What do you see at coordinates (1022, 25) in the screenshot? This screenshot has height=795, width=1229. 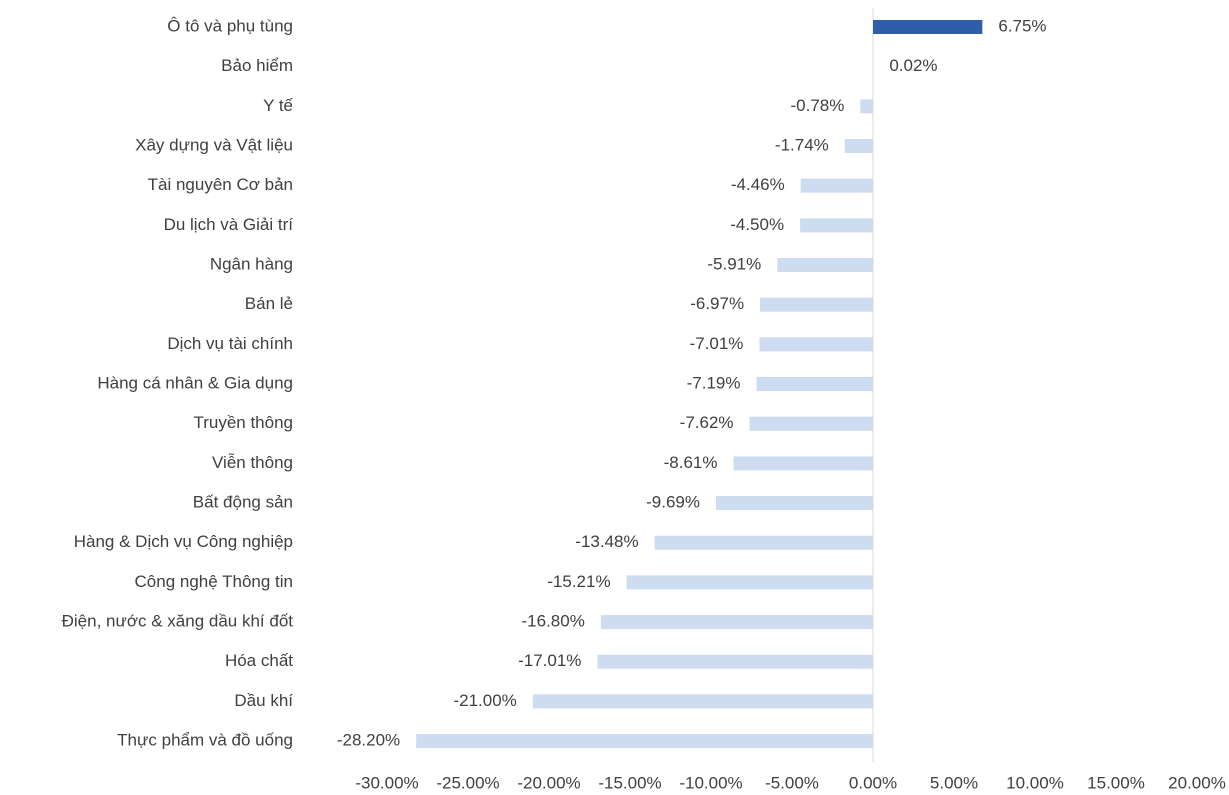 I see `value-label: 6.75%` at bounding box center [1022, 25].